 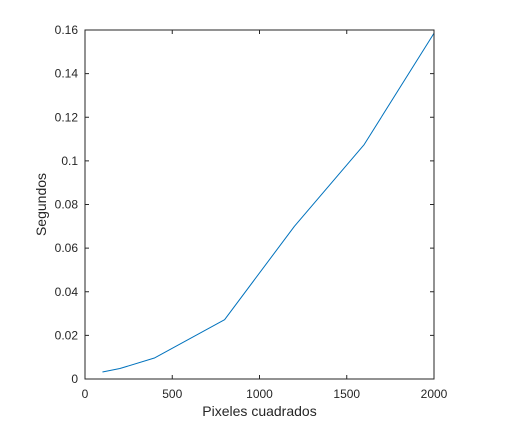 What do you see at coordinates (85, 394) in the screenshot?
I see `x-tick-label: 0` at bounding box center [85, 394].